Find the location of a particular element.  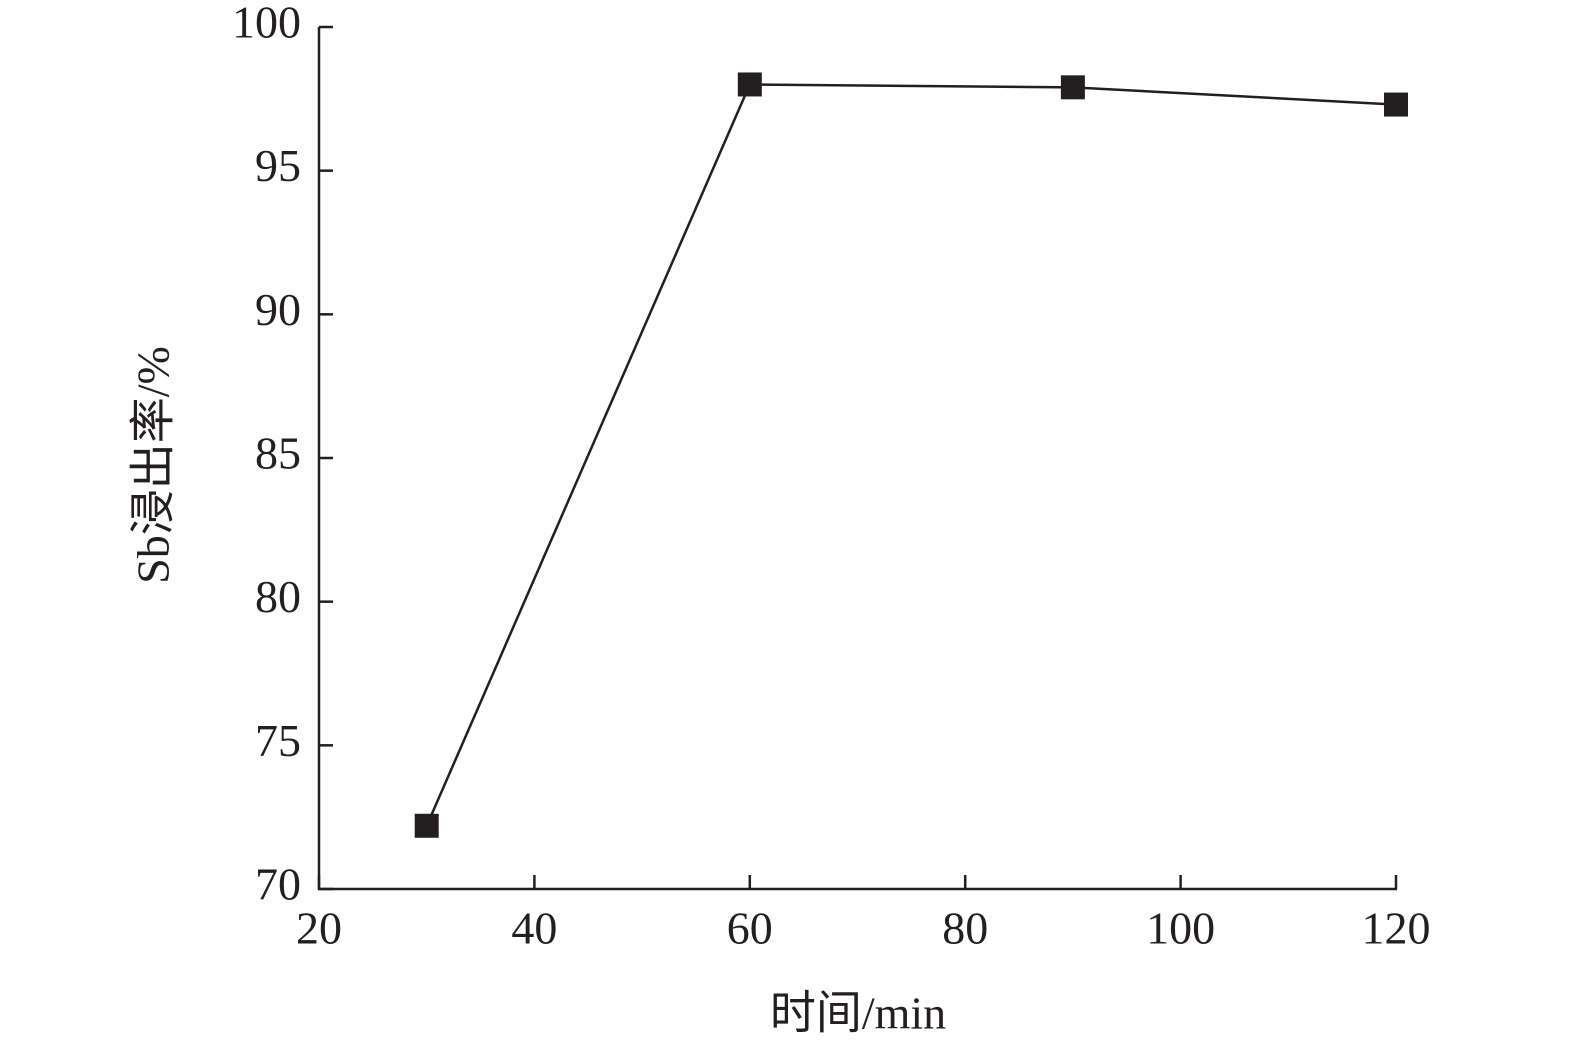

x-tick-label: 40 is located at coordinates (534, 928).